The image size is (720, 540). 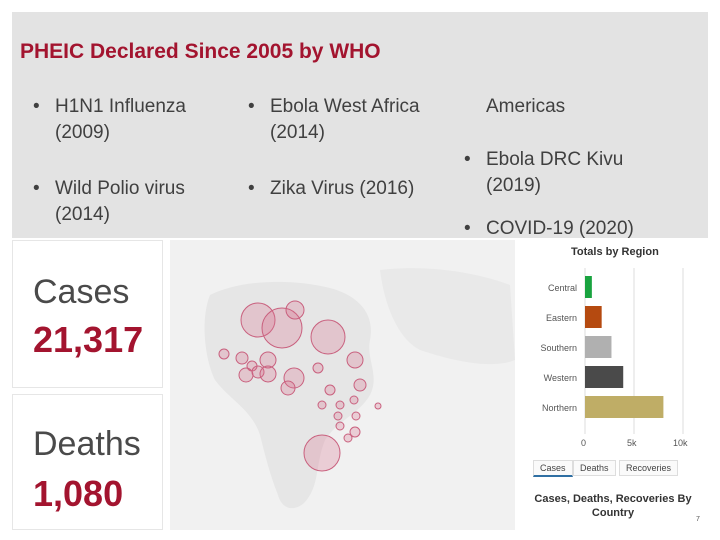 I want to click on cases-label: Cases, so click(x=81, y=292).